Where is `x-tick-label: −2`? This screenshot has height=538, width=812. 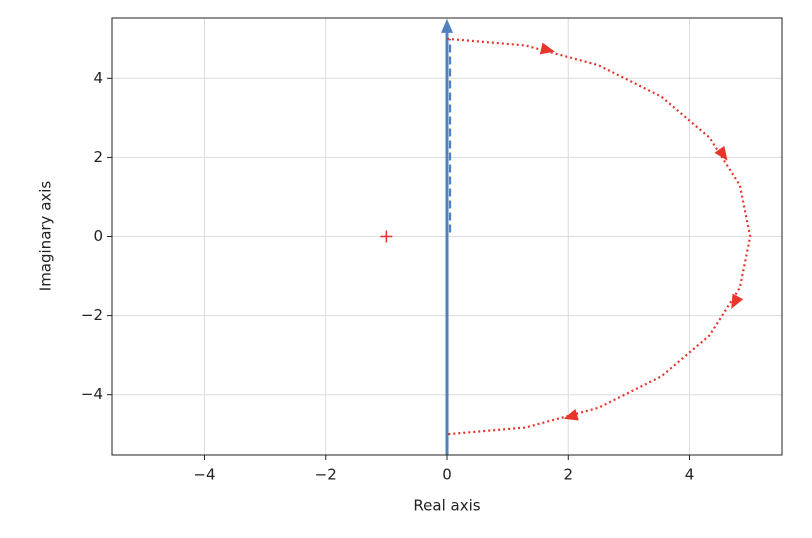
x-tick-label: −2 is located at coordinates (326, 475).